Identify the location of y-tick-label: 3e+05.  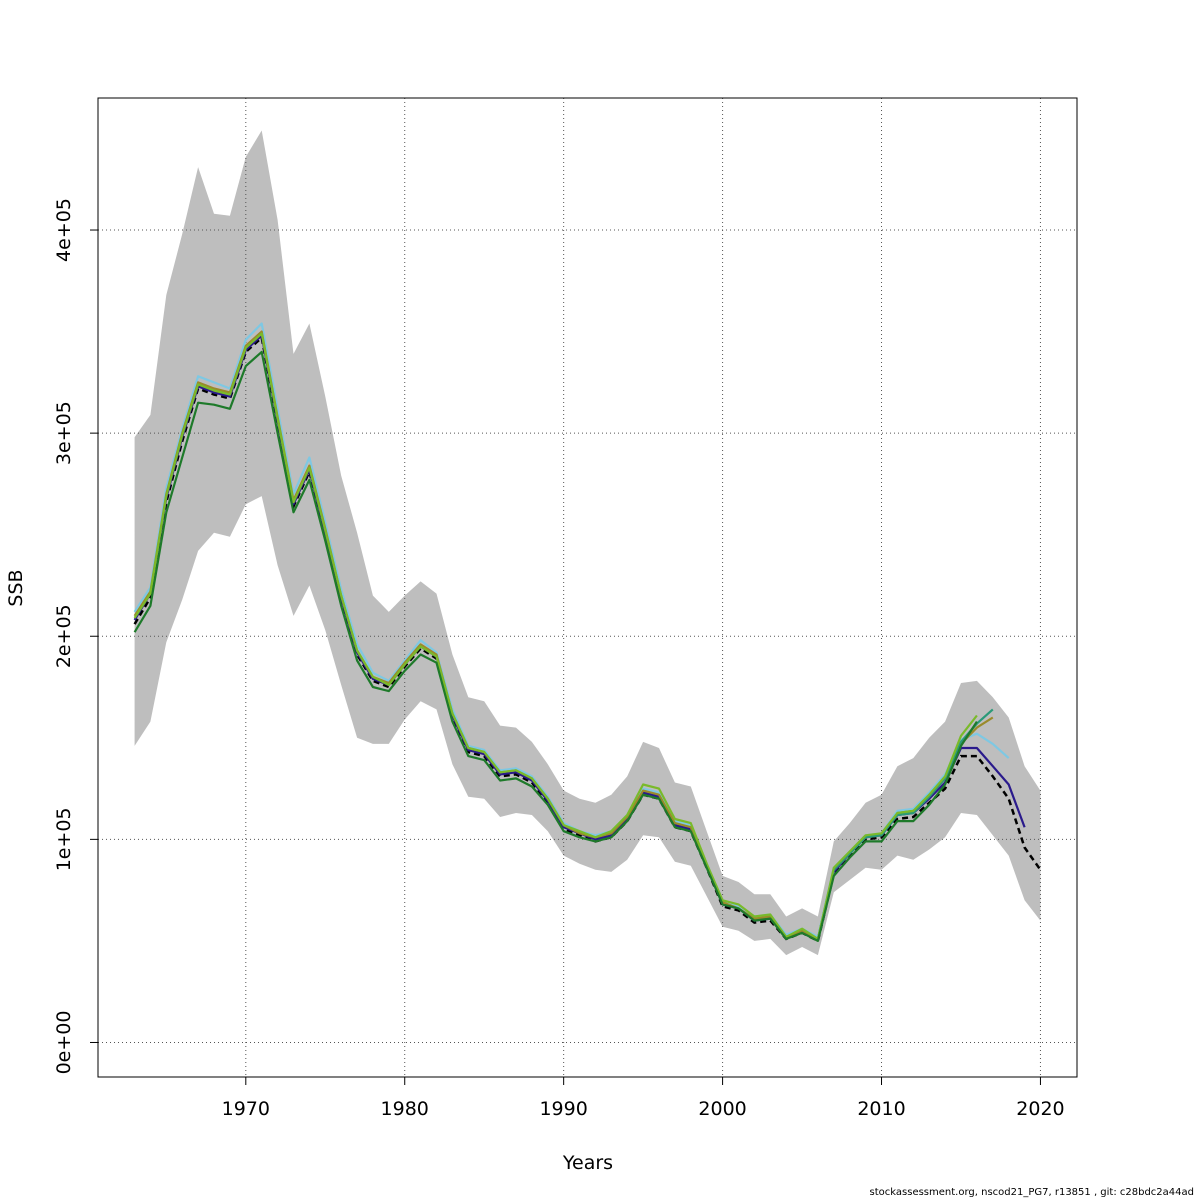
(64, 433).